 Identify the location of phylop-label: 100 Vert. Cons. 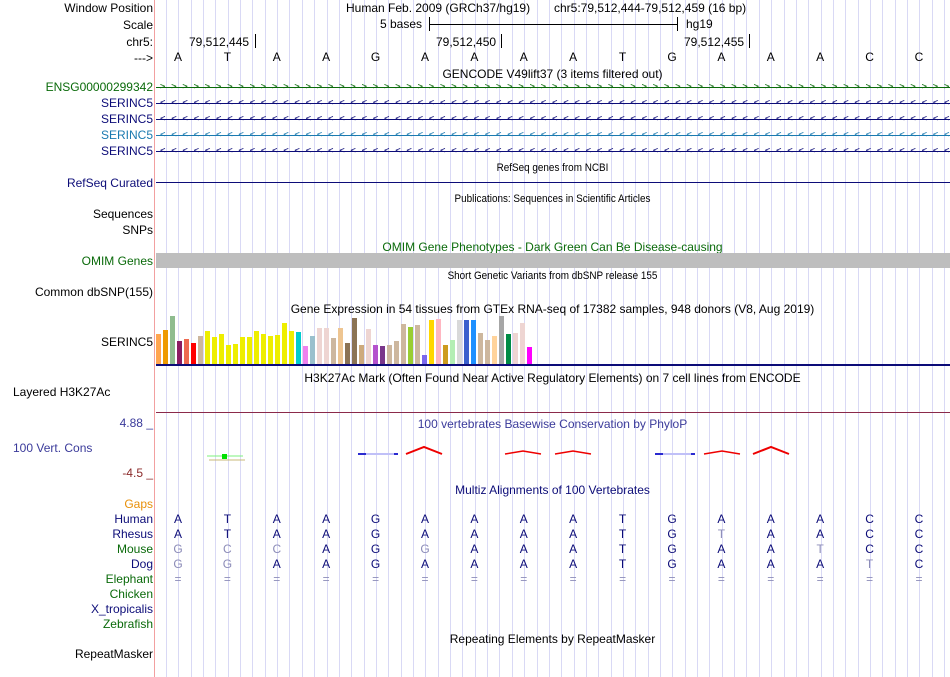
(53, 448).